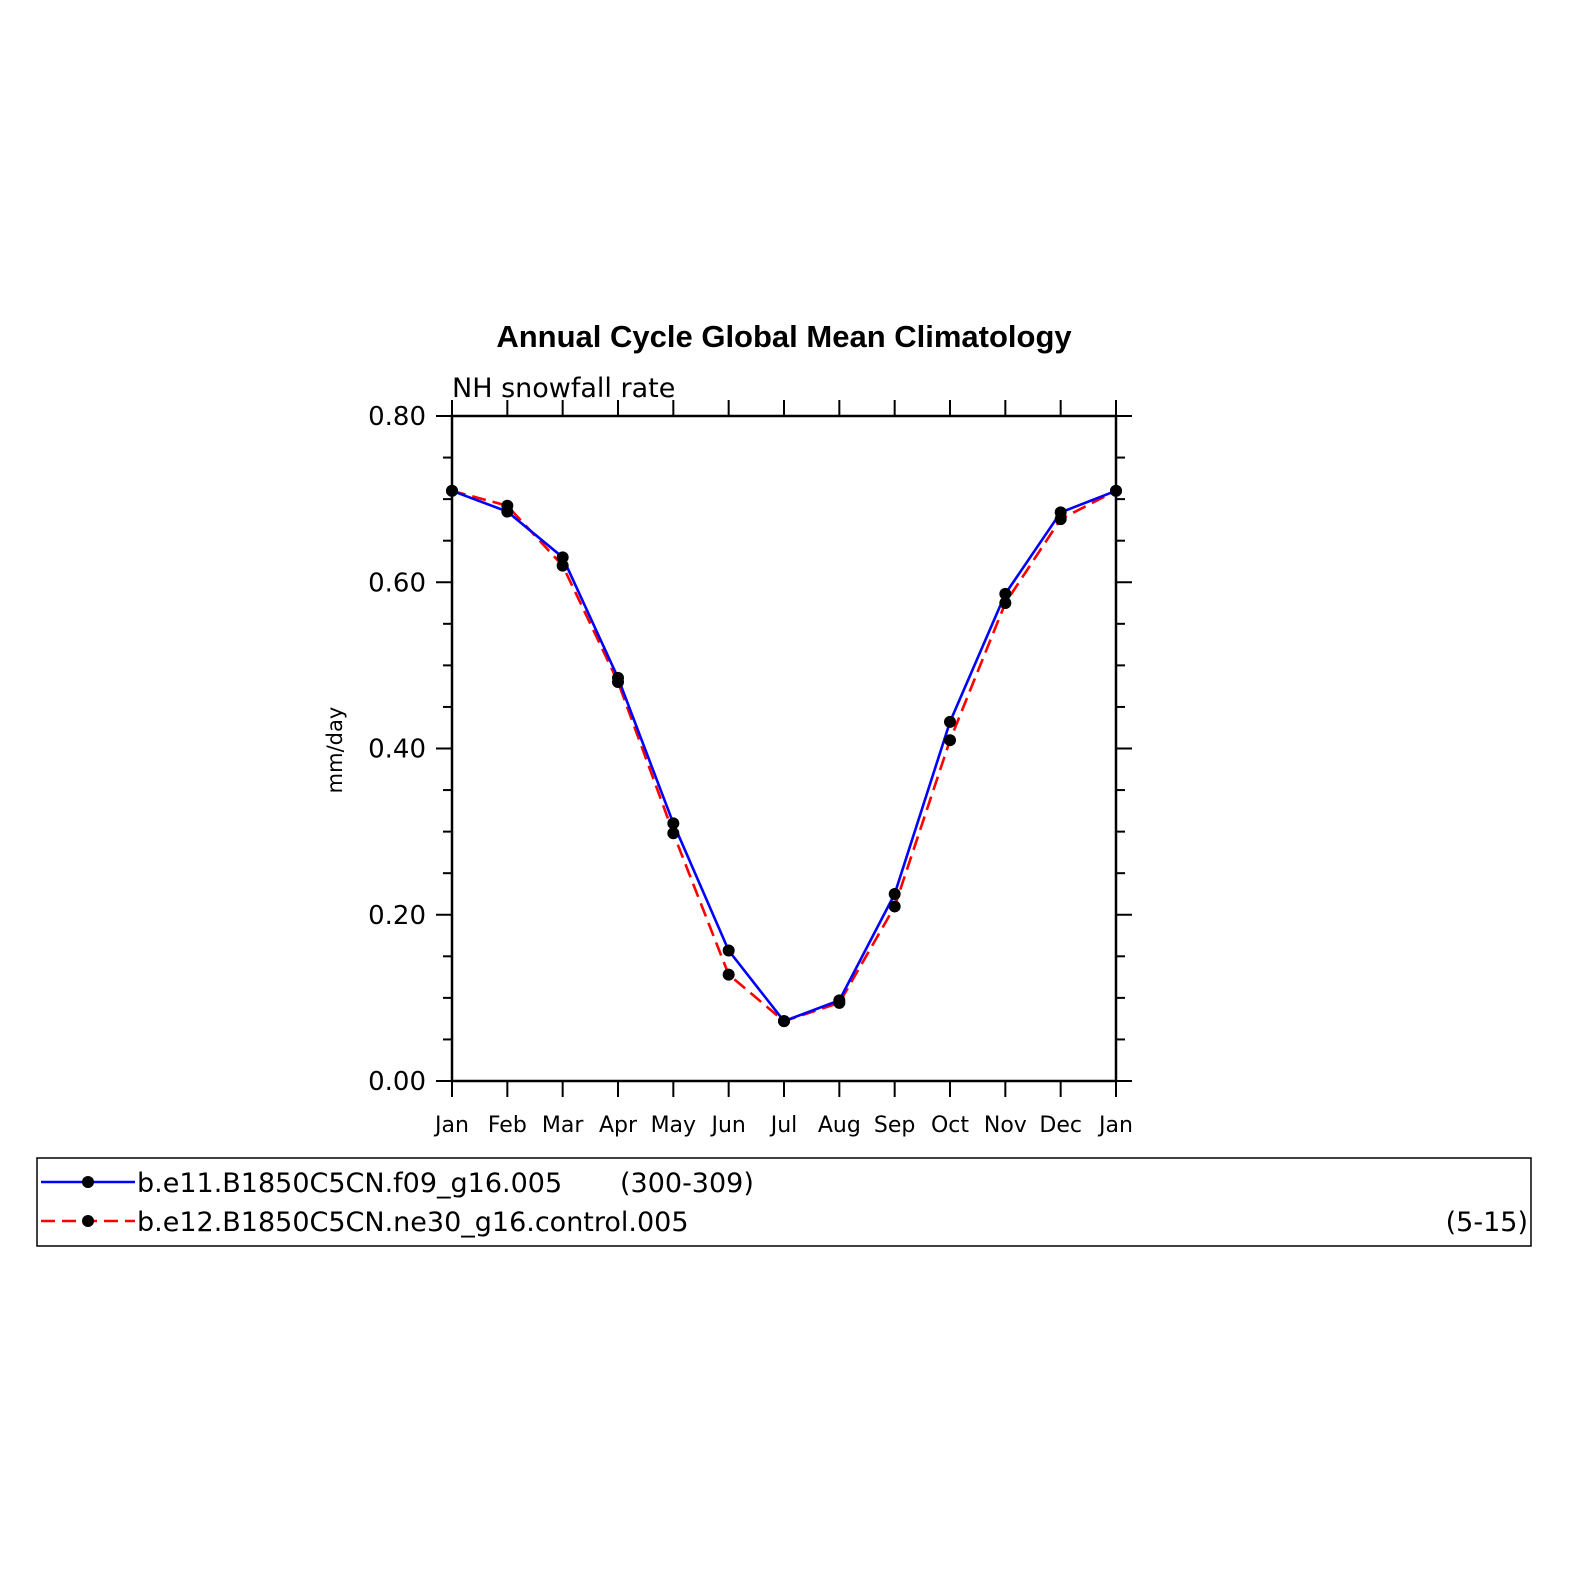 The width and height of the screenshot is (1575, 1575). Describe the element at coordinates (349, 1183) in the screenshot. I see `legend-label-1: b.e11.B1850C5CN.f09_g16.005` at that location.